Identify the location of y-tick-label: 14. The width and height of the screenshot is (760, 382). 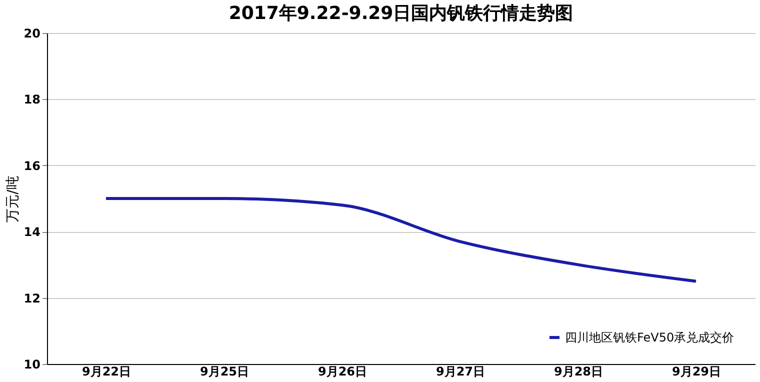
(32, 232).